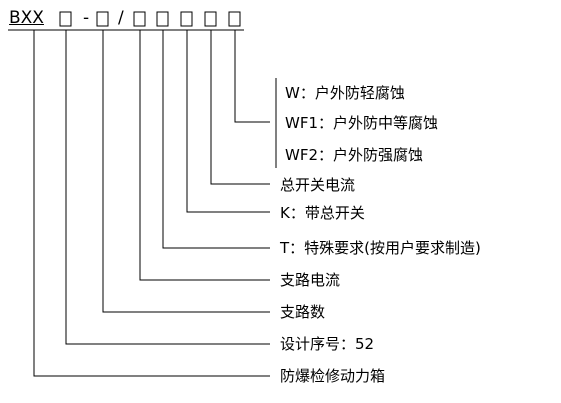 The height and width of the screenshot is (403, 561). Describe the element at coordinates (86, 18) in the screenshot. I see `model-dash: -` at that location.